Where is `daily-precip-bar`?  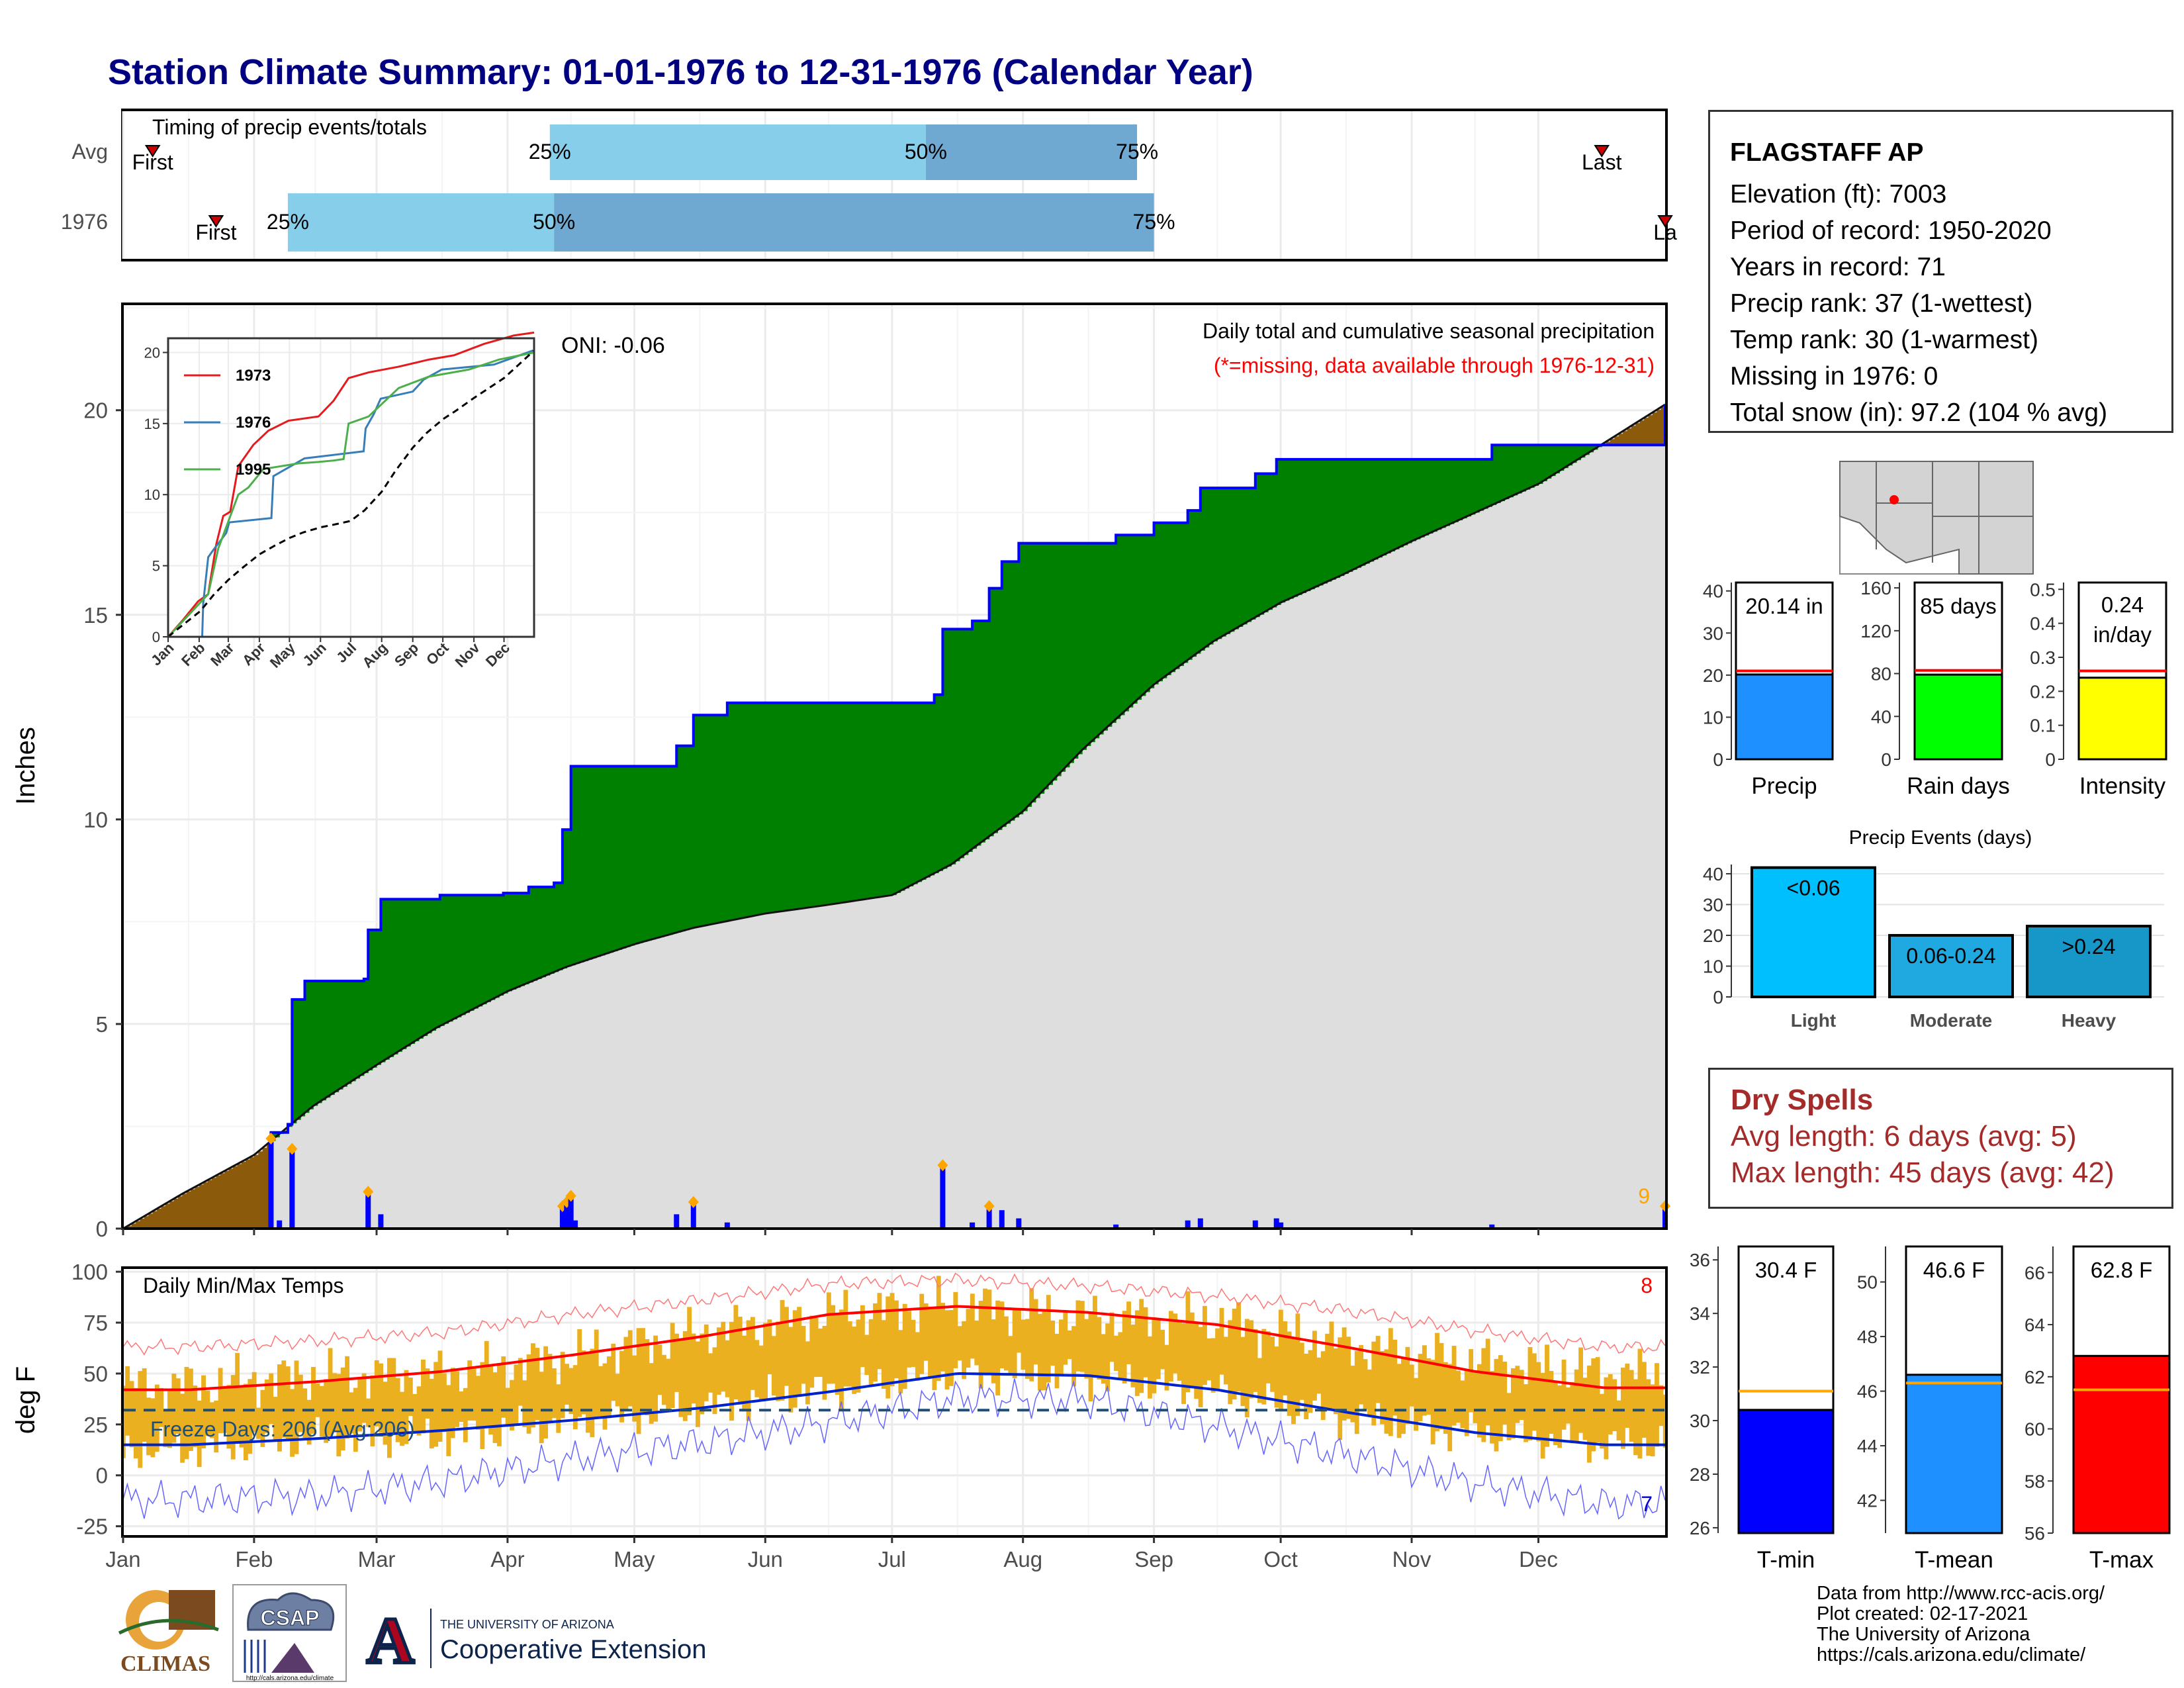
daily-precip-bar is located at coordinates (677, 1221).